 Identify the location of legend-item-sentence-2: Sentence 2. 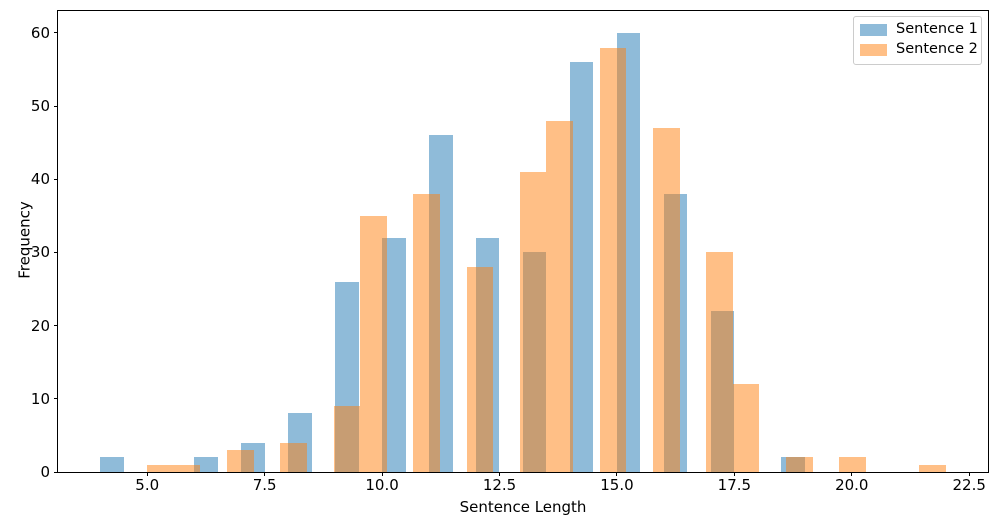
(919, 49).